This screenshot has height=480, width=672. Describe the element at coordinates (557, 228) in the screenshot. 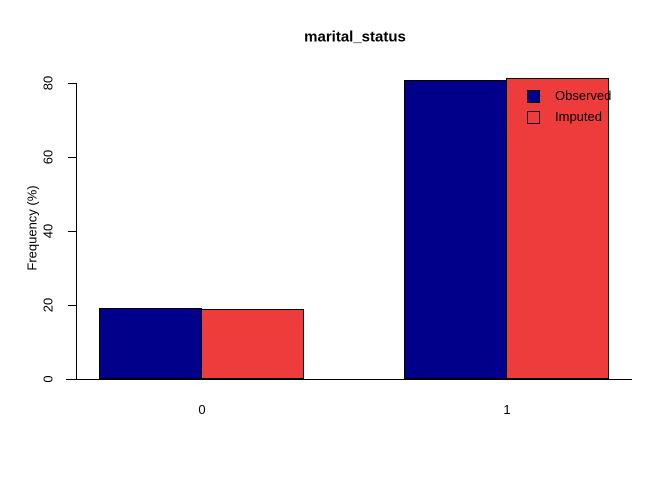

I see `bar-imputed-cat1` at that location.